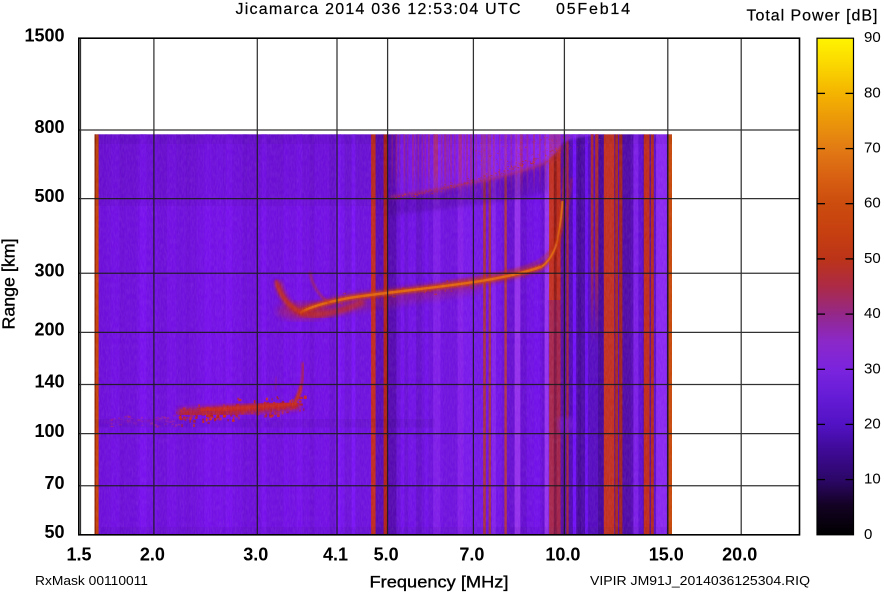 The width and height of the screenshot is (884, 595). Describe the element at coordinates (91, 580) in the screenshot. I see `svg-text: RxMask 00110011` at that location.